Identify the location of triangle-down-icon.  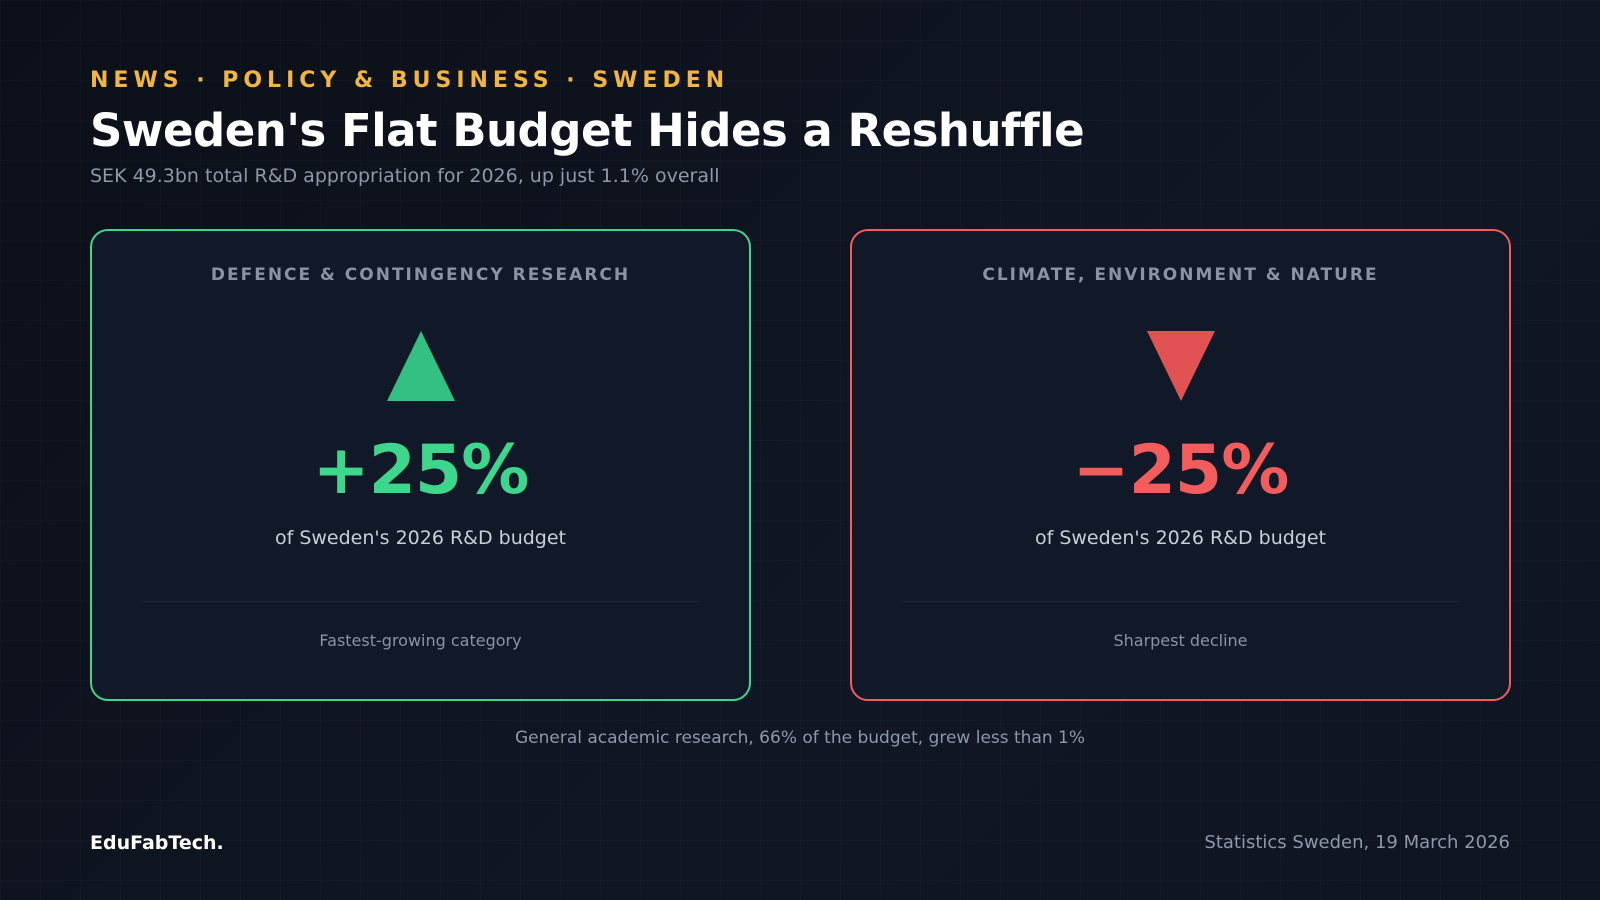
(1180, 366).